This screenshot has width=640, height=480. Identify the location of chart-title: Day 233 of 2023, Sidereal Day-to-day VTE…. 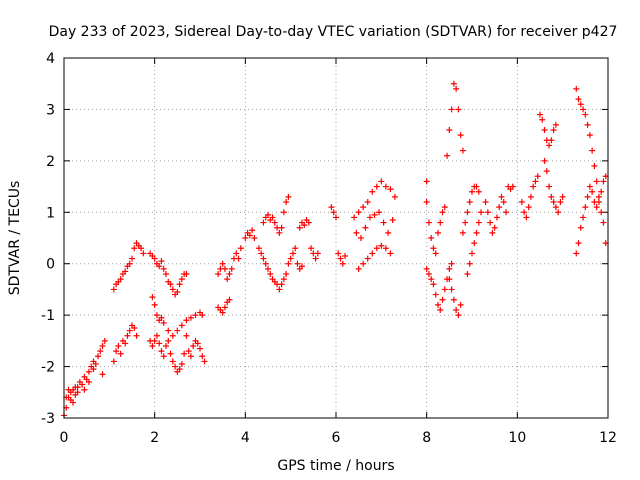
(333, 32).